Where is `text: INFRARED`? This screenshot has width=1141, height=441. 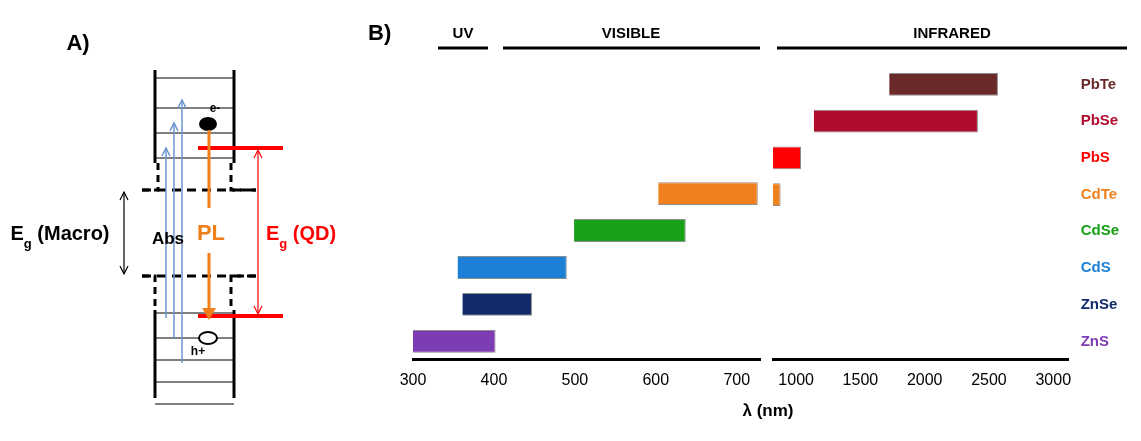
text: INFRARED is located at coordinates (952, 32).